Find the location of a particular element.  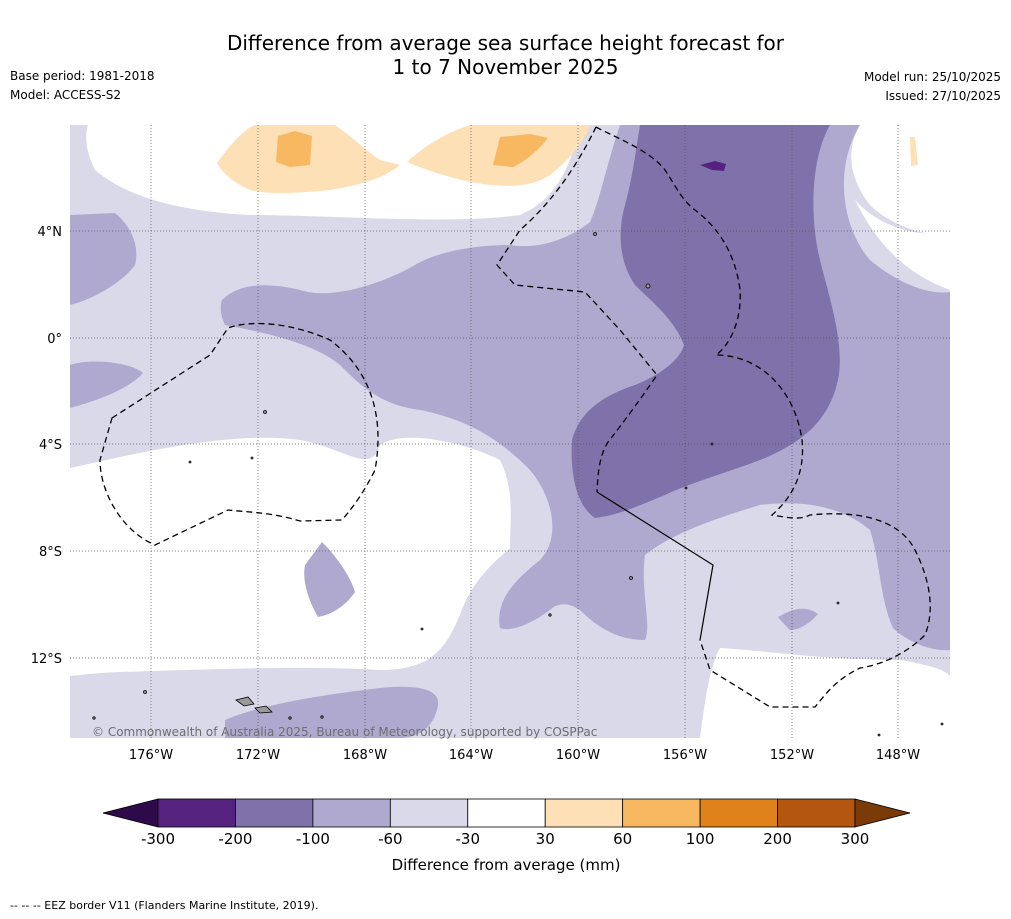

colorbar-tick-label: 100 is located at coordinates (700, 839).